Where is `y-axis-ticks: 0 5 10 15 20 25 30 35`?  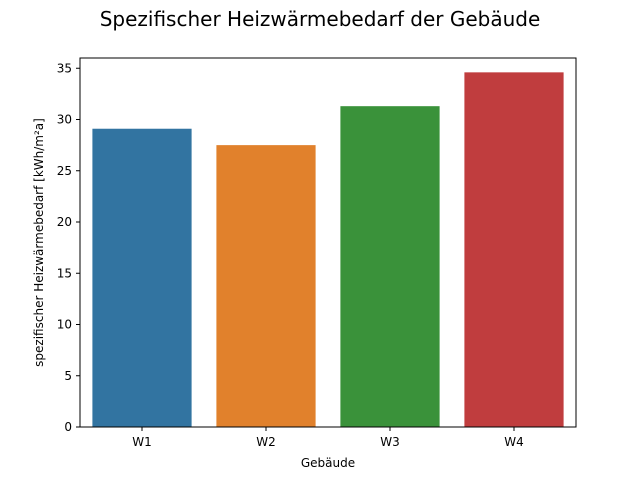 y-axis-ticks: 0 5 10 15 20 25 30 35 is located at coordinates (68, 247).